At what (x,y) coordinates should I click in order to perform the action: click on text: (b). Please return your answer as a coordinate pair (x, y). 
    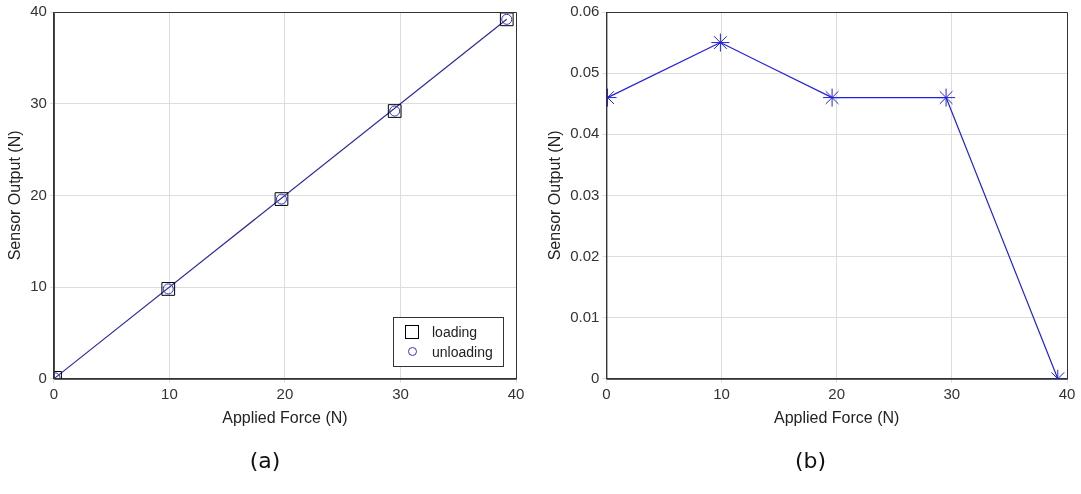
    Looking at the image, I should click on (810, 460).